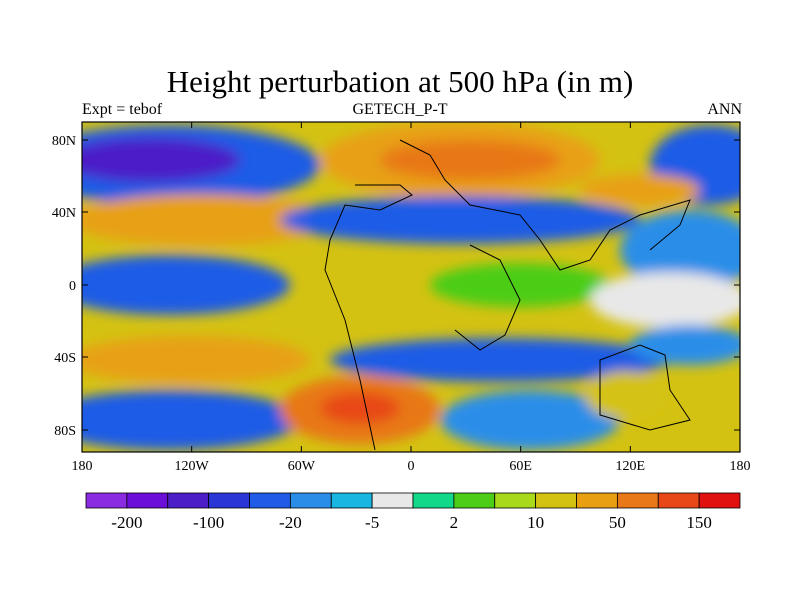 This screenshot has height=600, width=800. What do you see at coordinates (192, 466) in the screenshot?
I see `x-tick-label: 120W` at bounding box center [192, 466].